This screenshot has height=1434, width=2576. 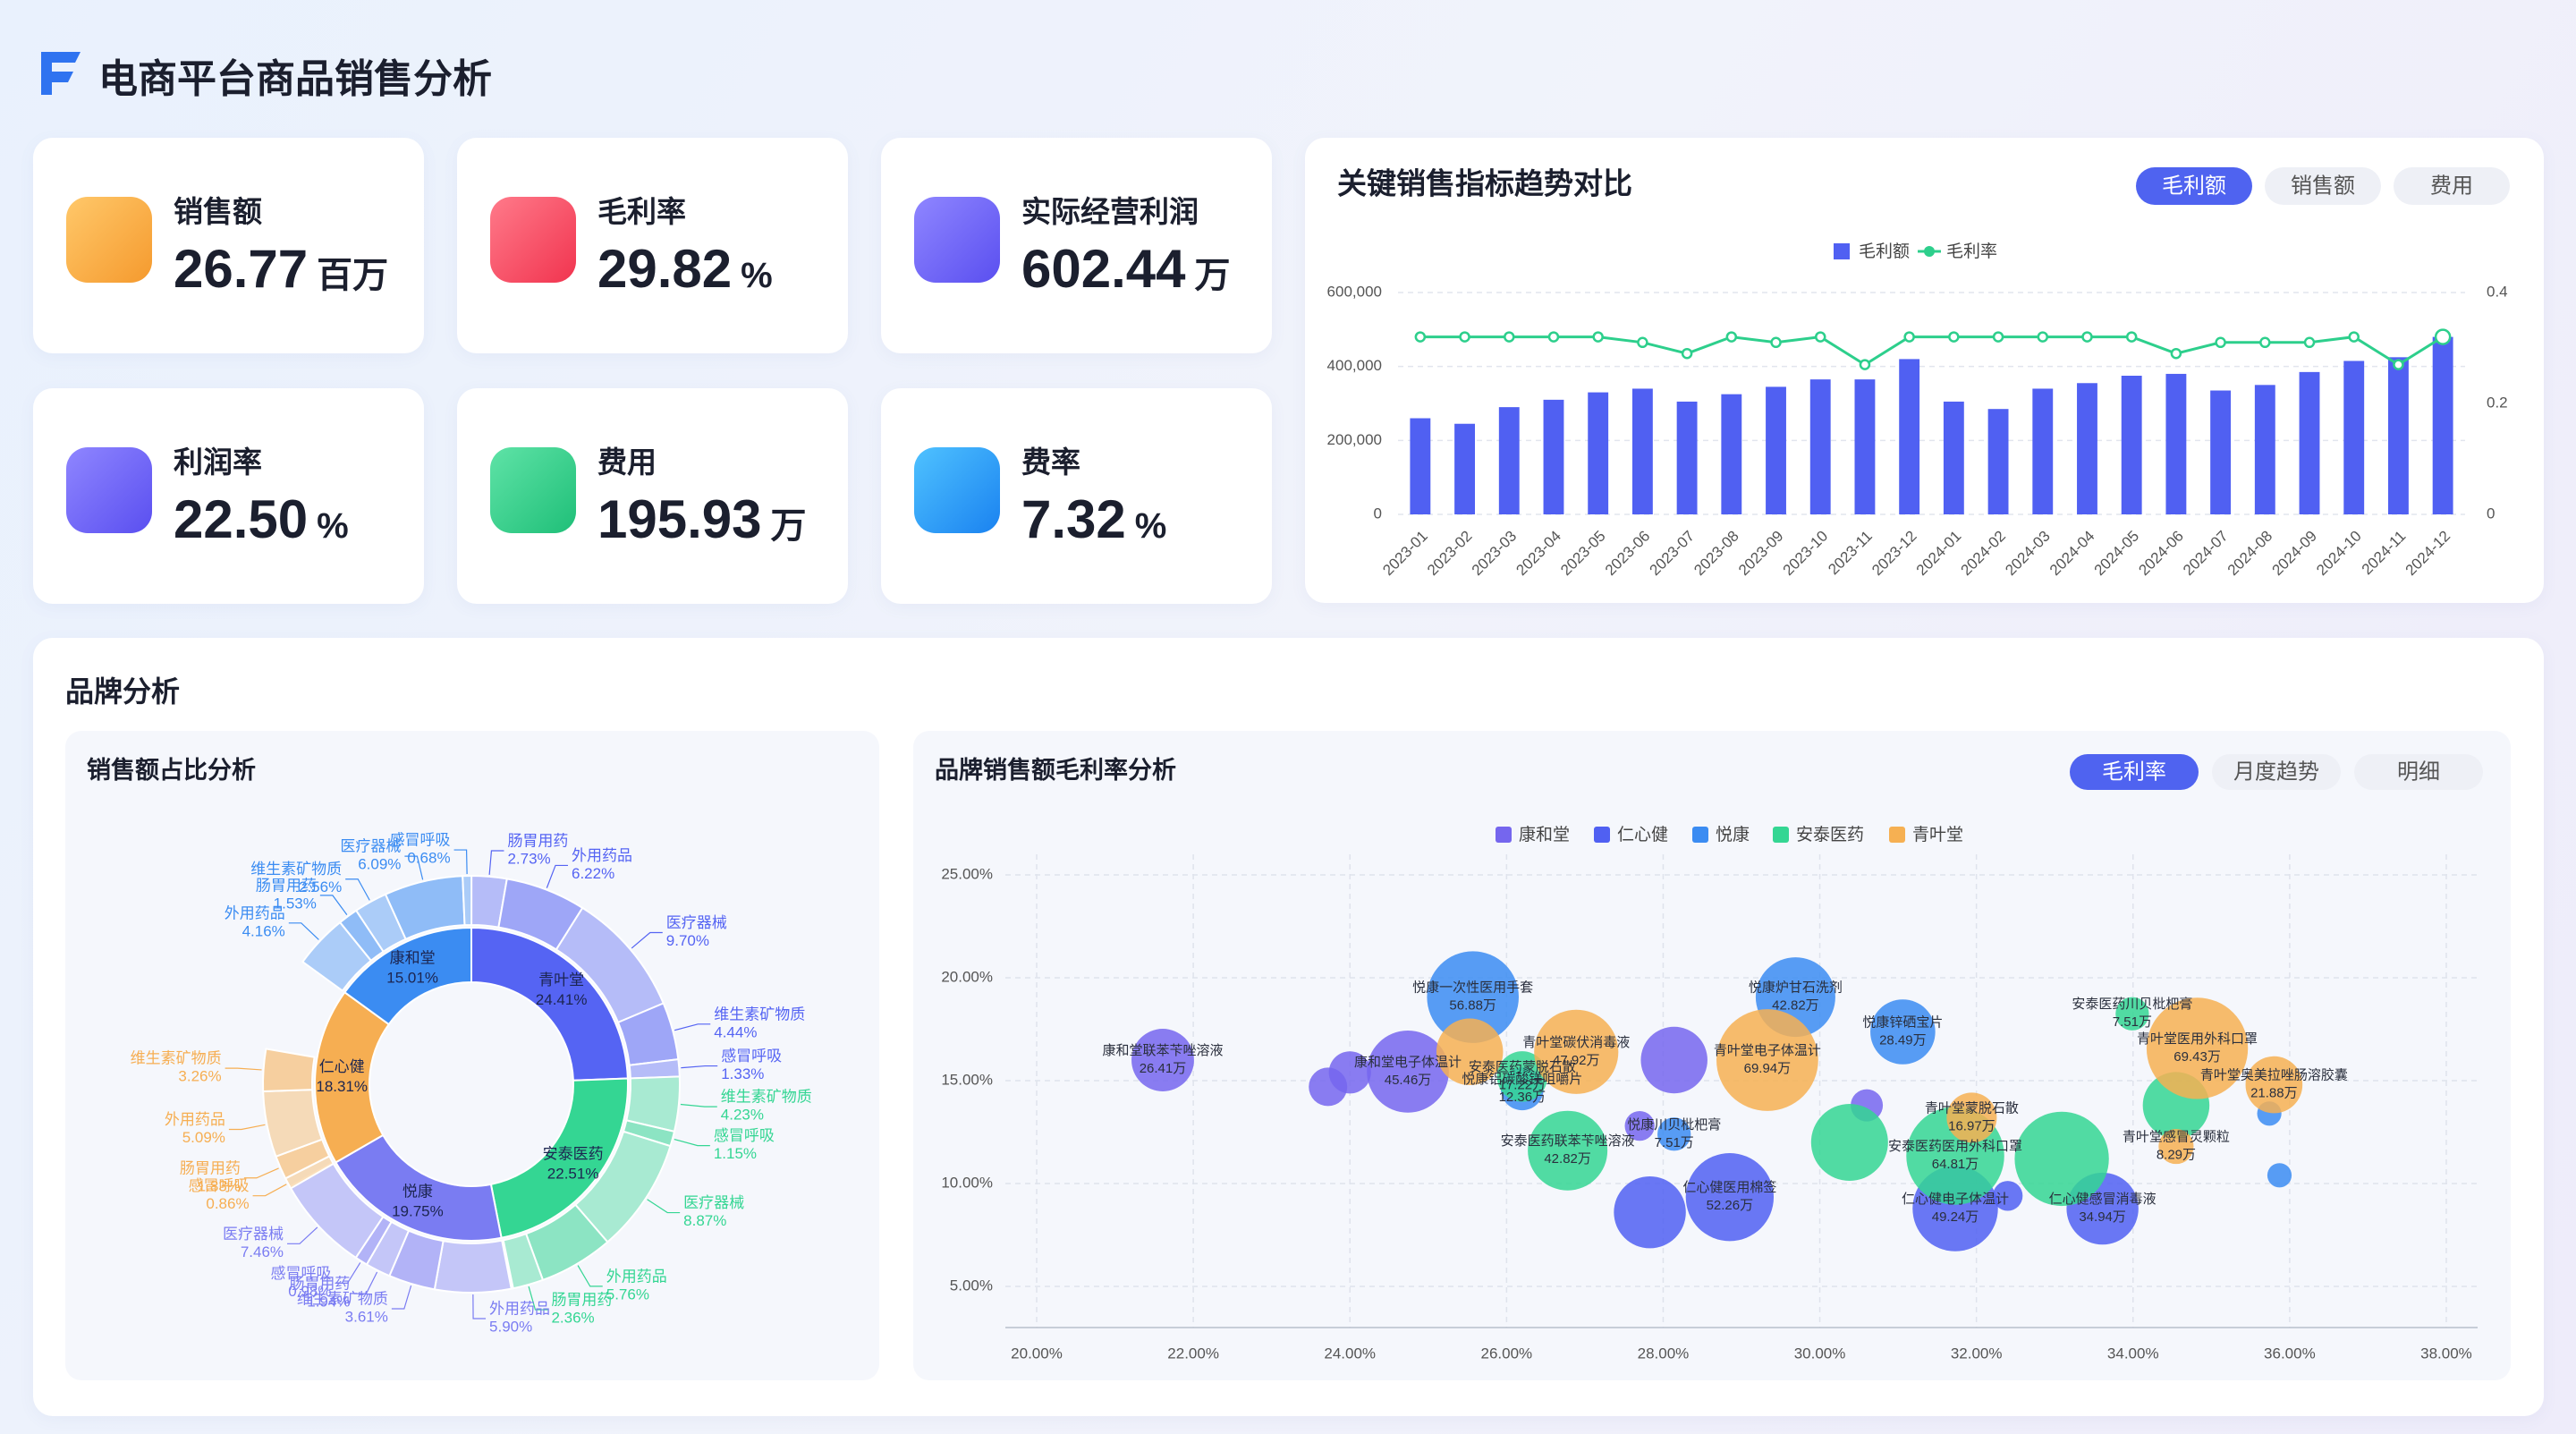 What do you see at coordinates (1730, 1205) in the screenshot?
I see `bubble-value: 52.26万` at bounding box center [1730, 1205].